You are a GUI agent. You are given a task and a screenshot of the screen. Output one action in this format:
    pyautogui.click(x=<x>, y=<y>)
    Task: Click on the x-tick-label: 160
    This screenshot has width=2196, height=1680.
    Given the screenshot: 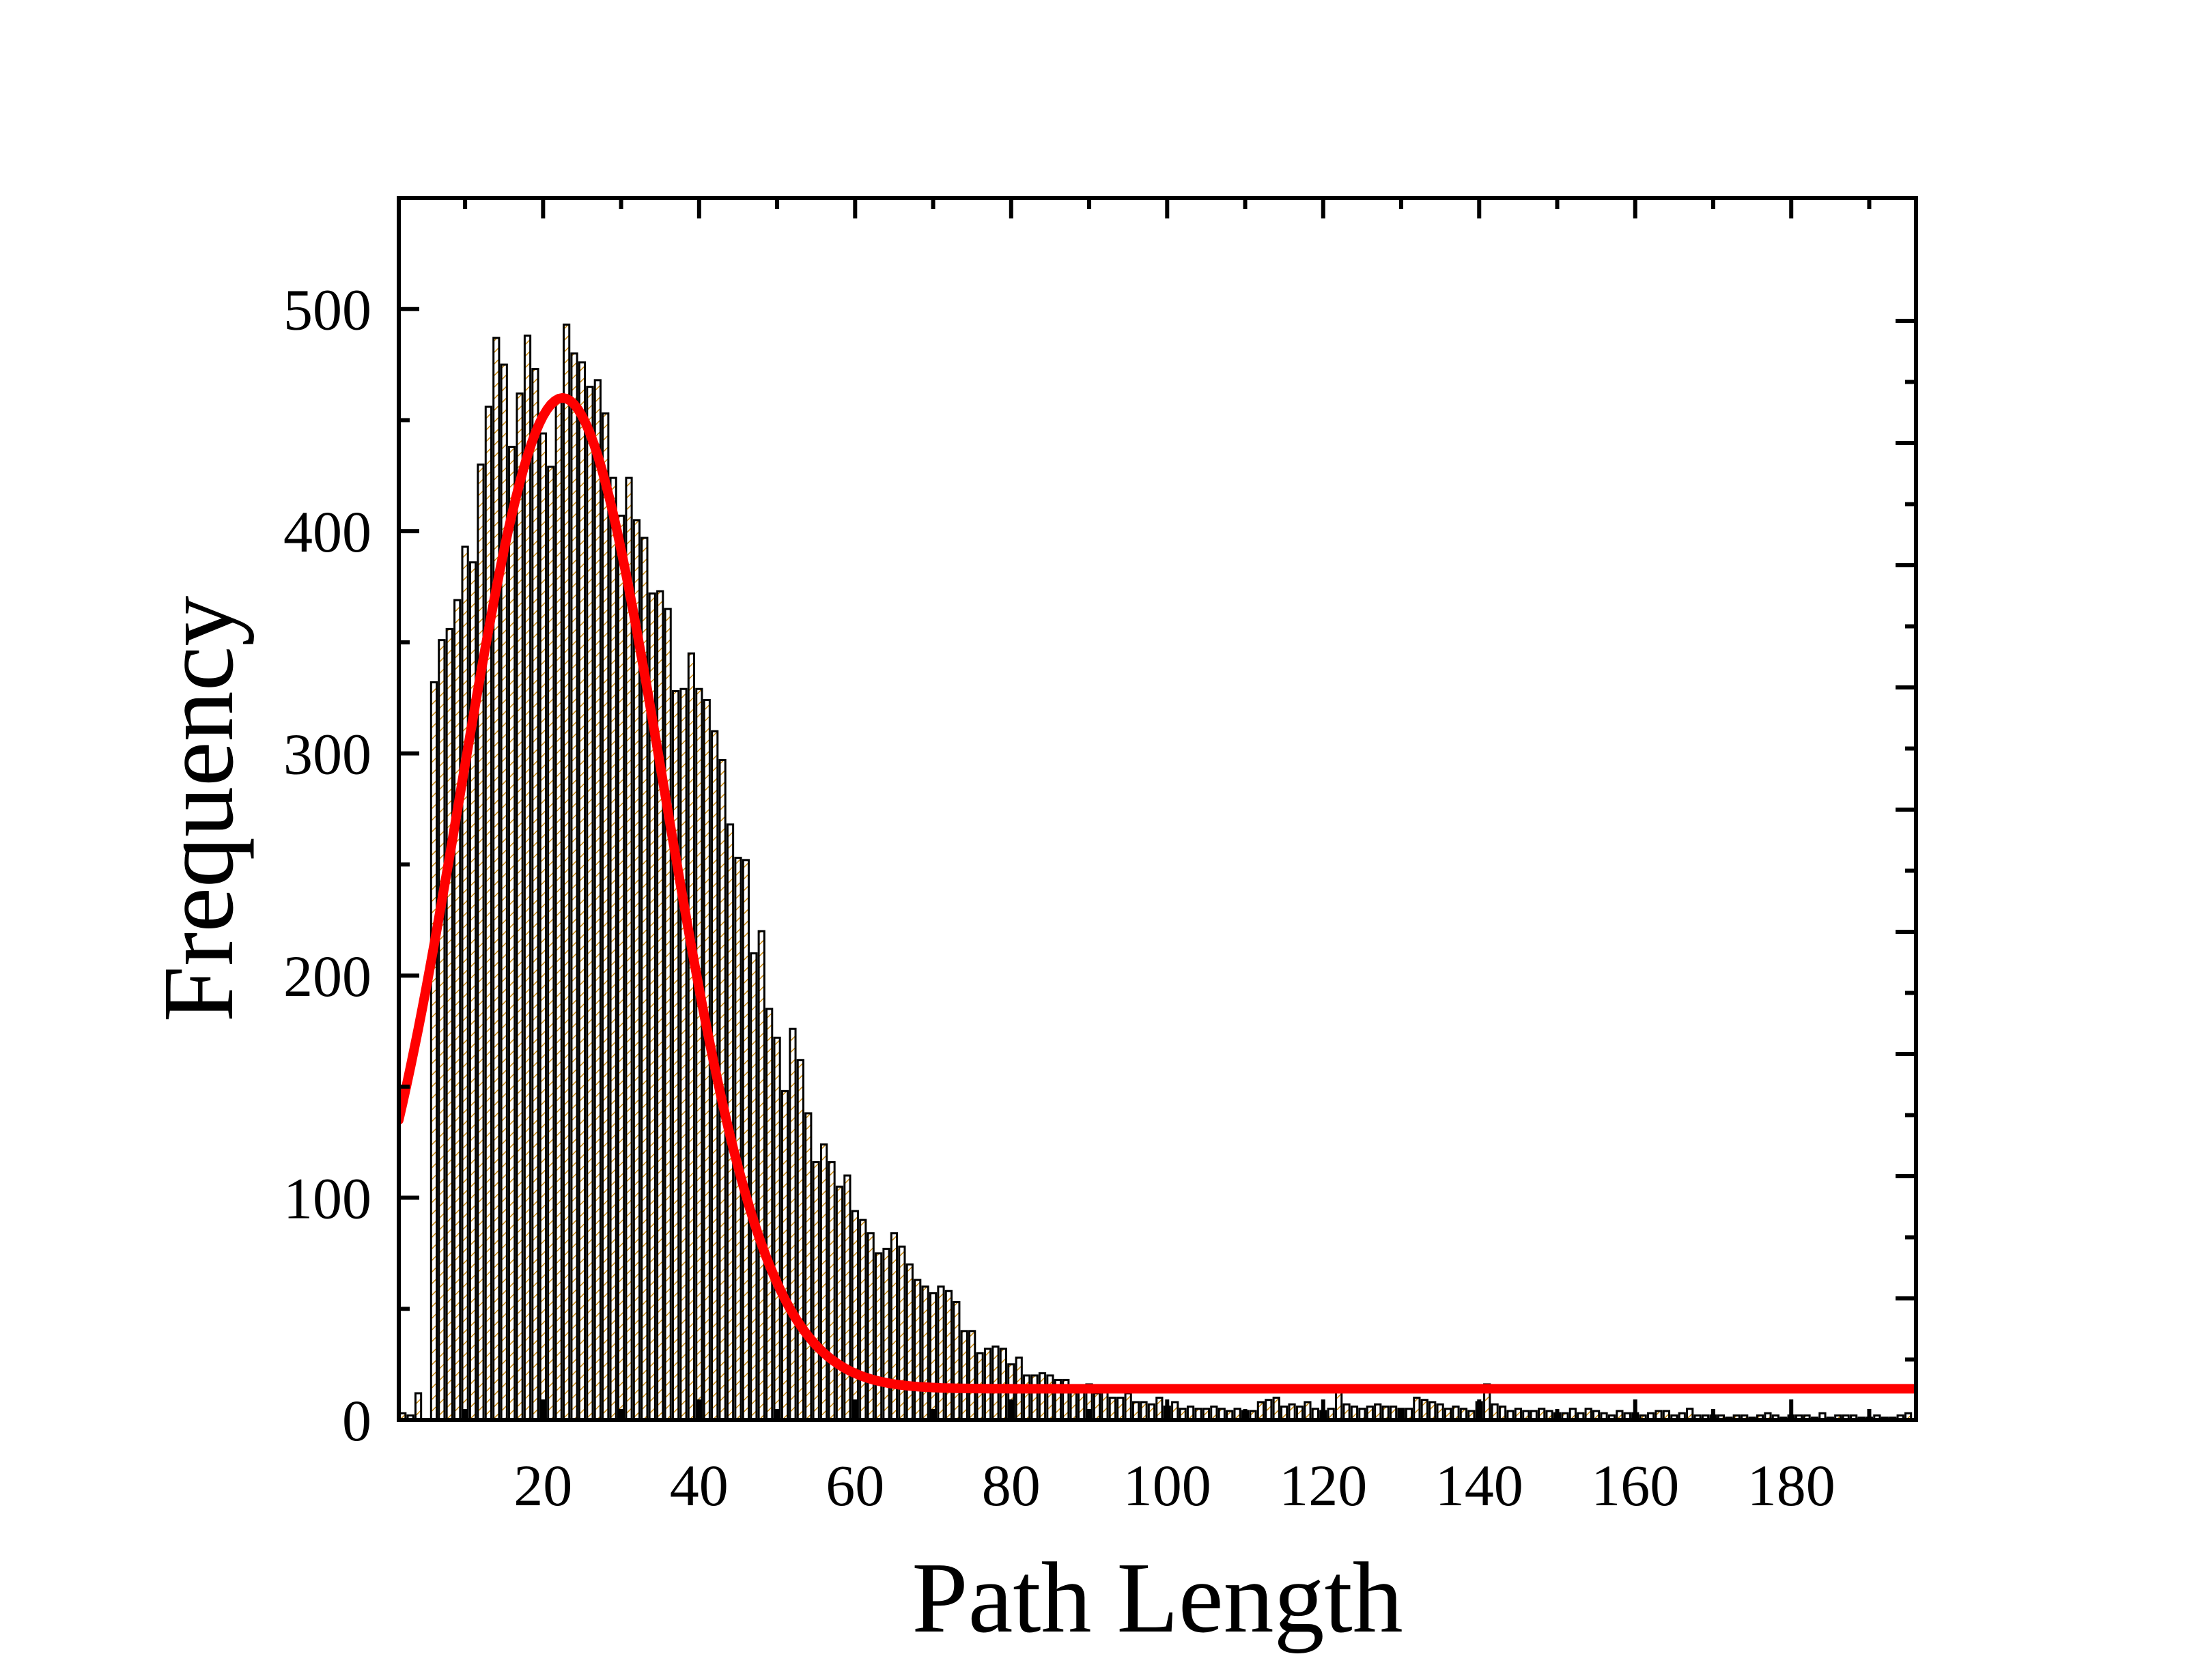 What is the action you would take?
    pyautogui.click(x=1635, y=1485)
    